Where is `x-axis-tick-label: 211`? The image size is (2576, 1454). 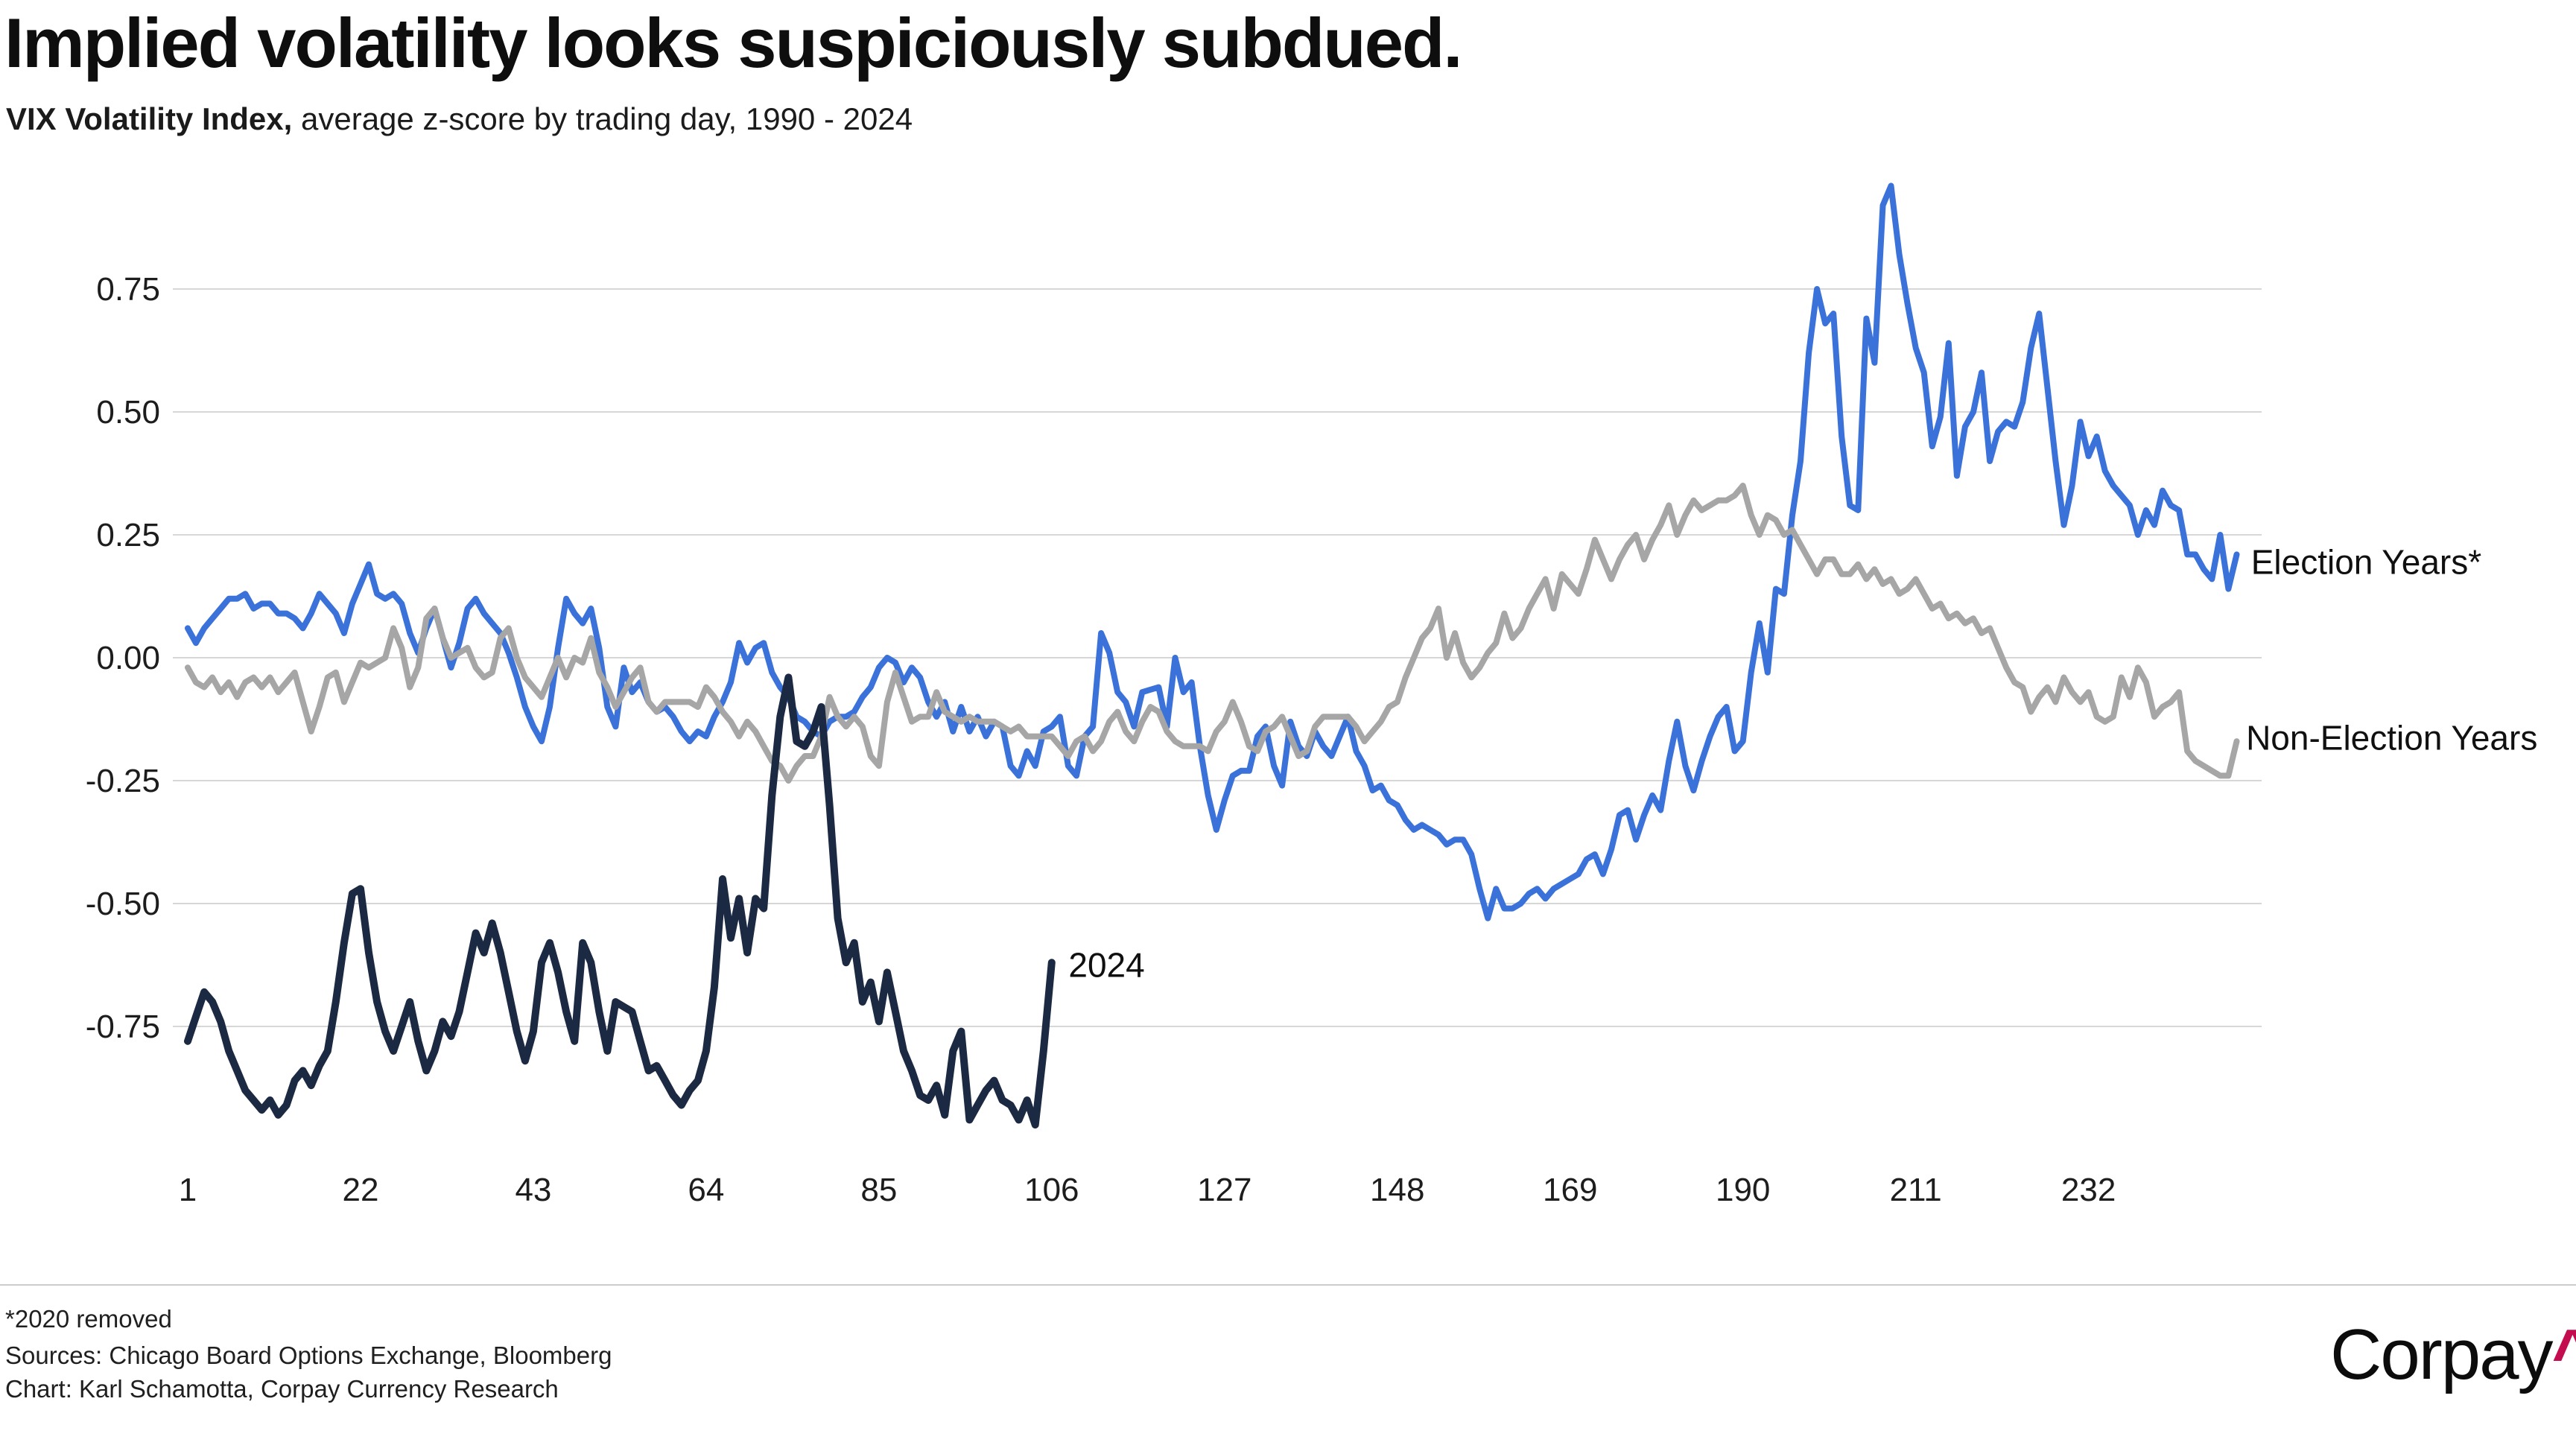 x-axis-tick-label: 211 is located at coordinates (1916, 1190).